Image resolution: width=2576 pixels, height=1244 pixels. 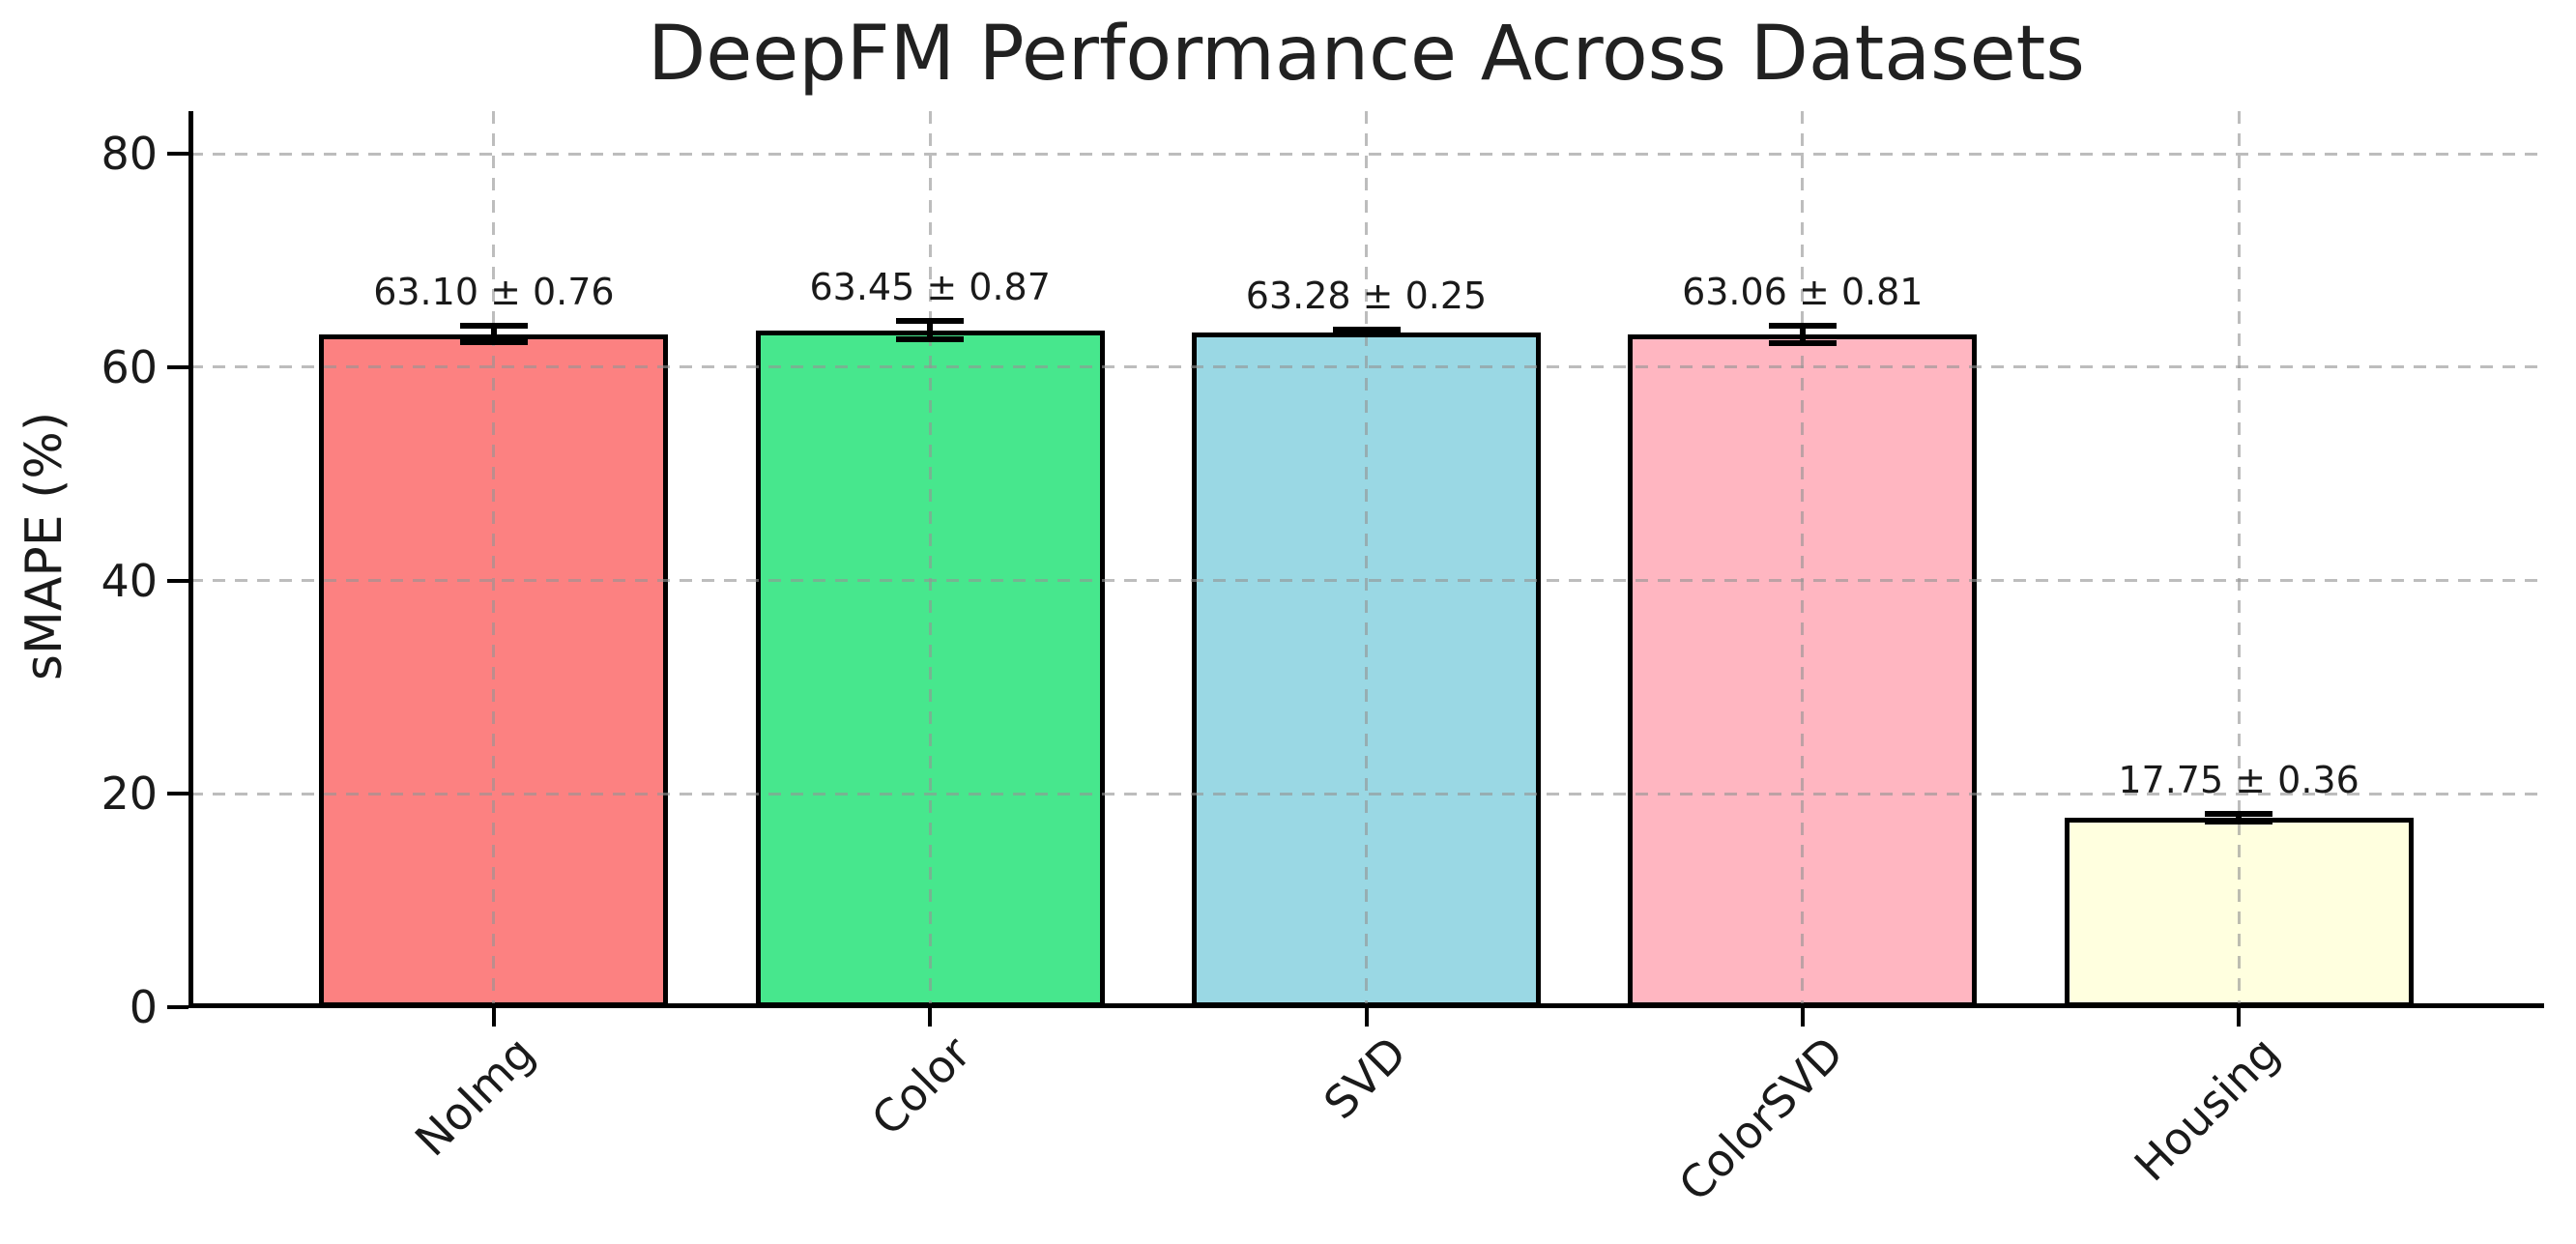 I want to click on bar-value-label: 63.28 ± 0.25, so click(x=1366, y=295).